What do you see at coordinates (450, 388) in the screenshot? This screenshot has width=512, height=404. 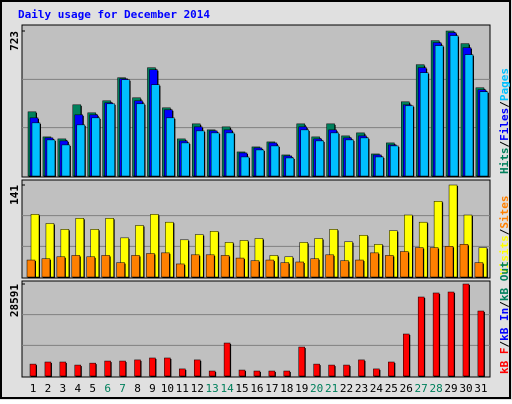 I see `x-tick-label: 29` at bounding box center [450, 388].